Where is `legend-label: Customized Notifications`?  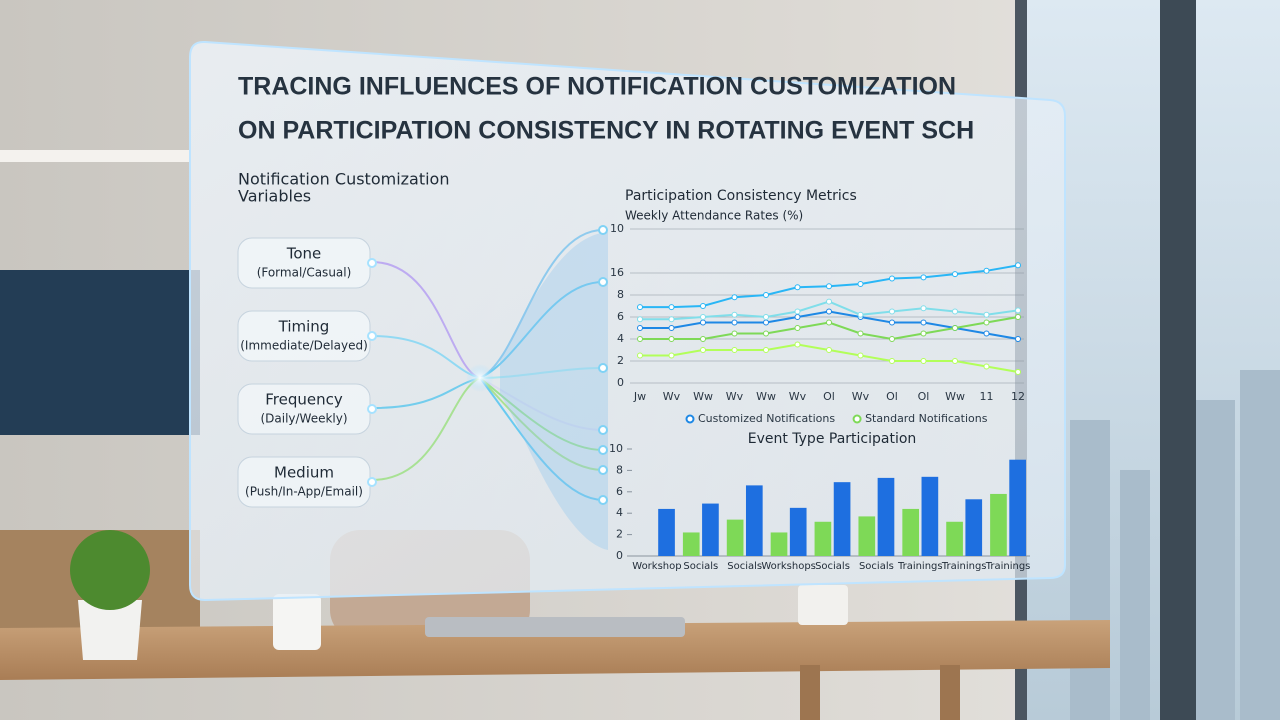 legend-label: Customized Notifications is located at coordinates (766, 418).